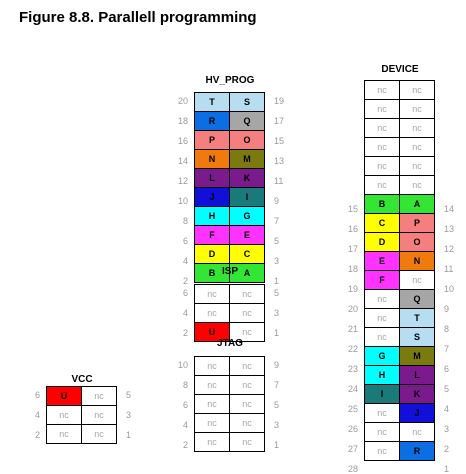 Image resolution: width=466 pixels, height=474 pixels. I want to click on table-row: nc J, so click(399, 413).